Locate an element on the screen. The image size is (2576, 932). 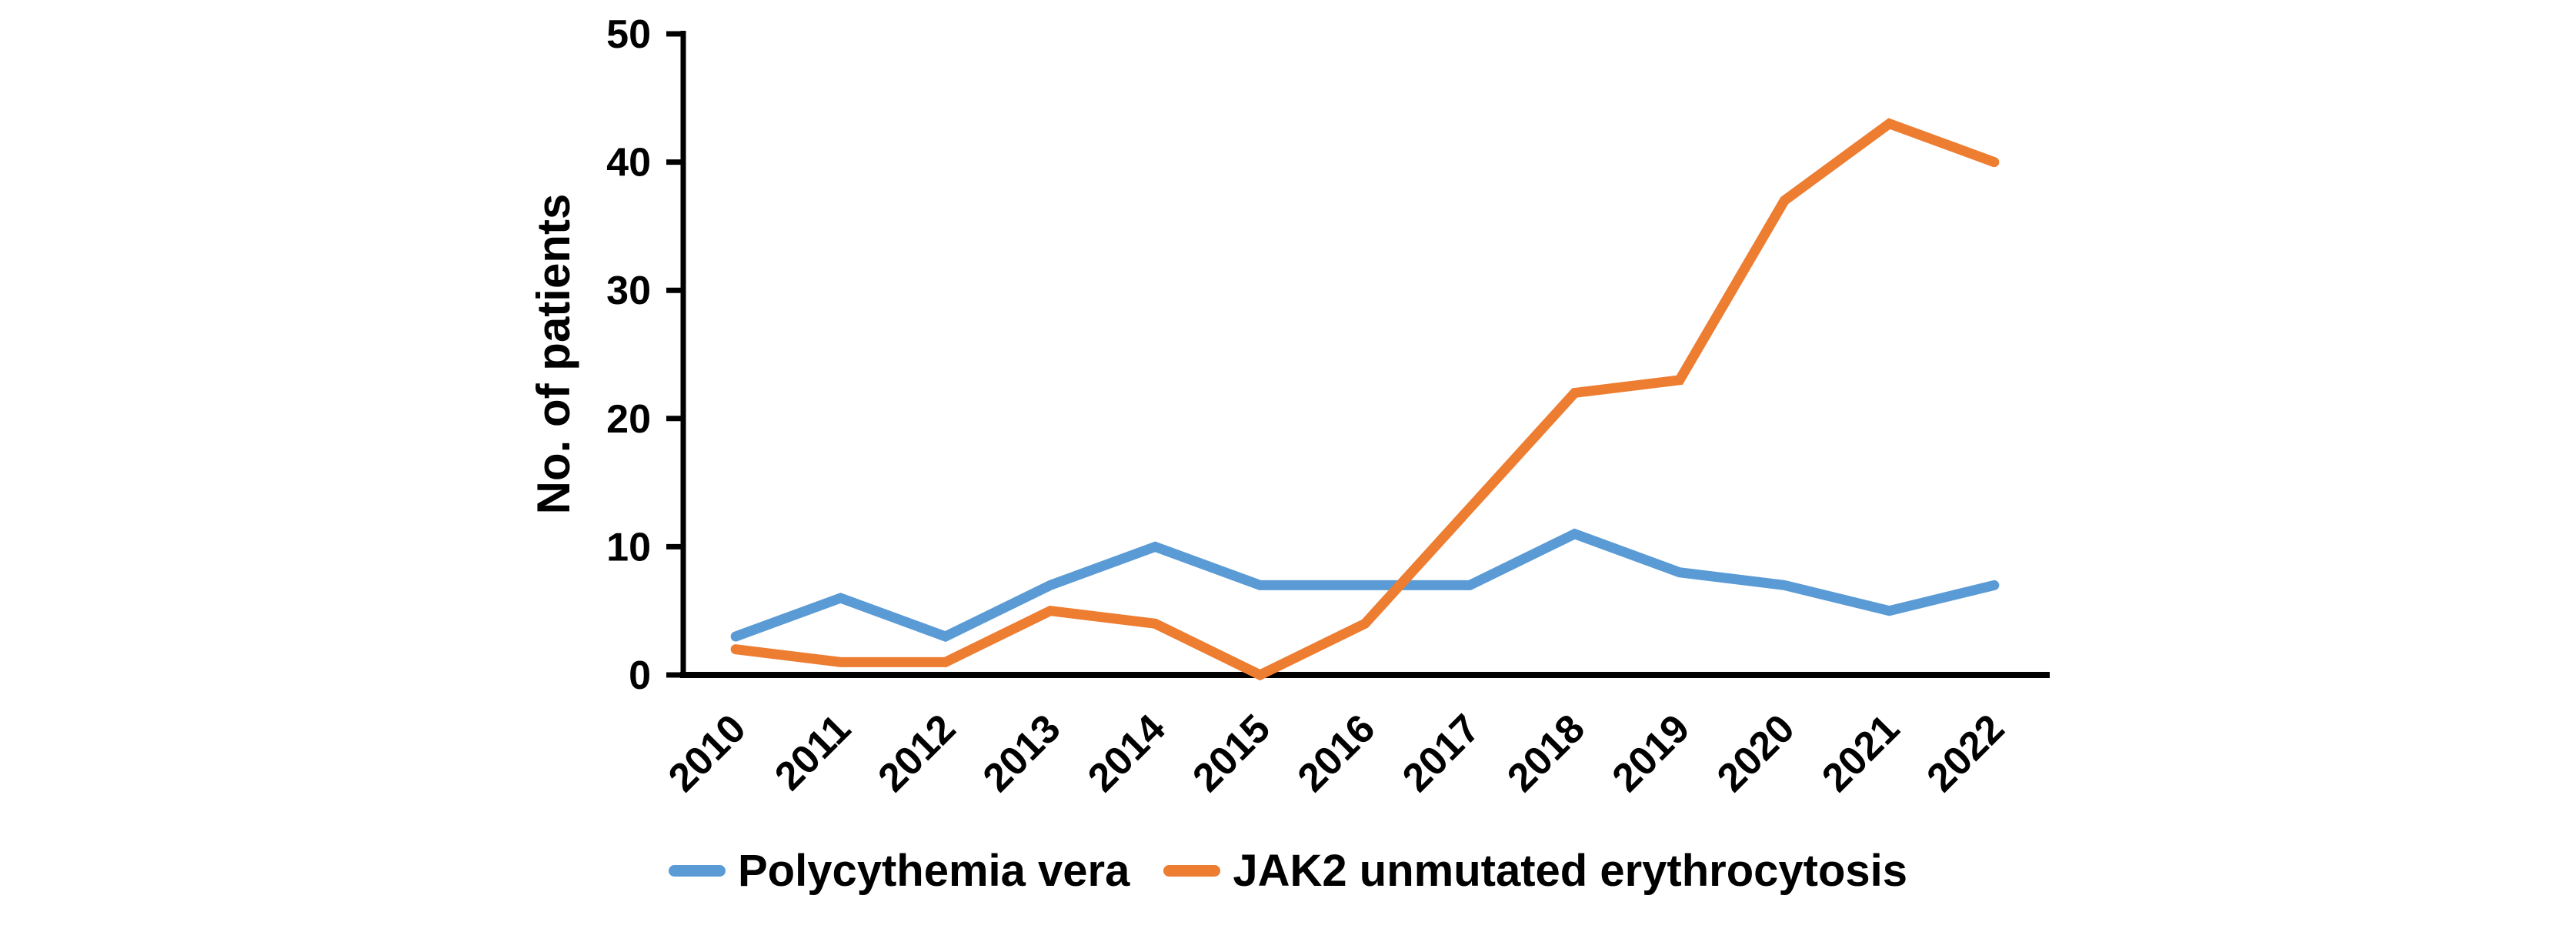
x-tick-label-2010: 2010 is located at coordinates (708, 753).